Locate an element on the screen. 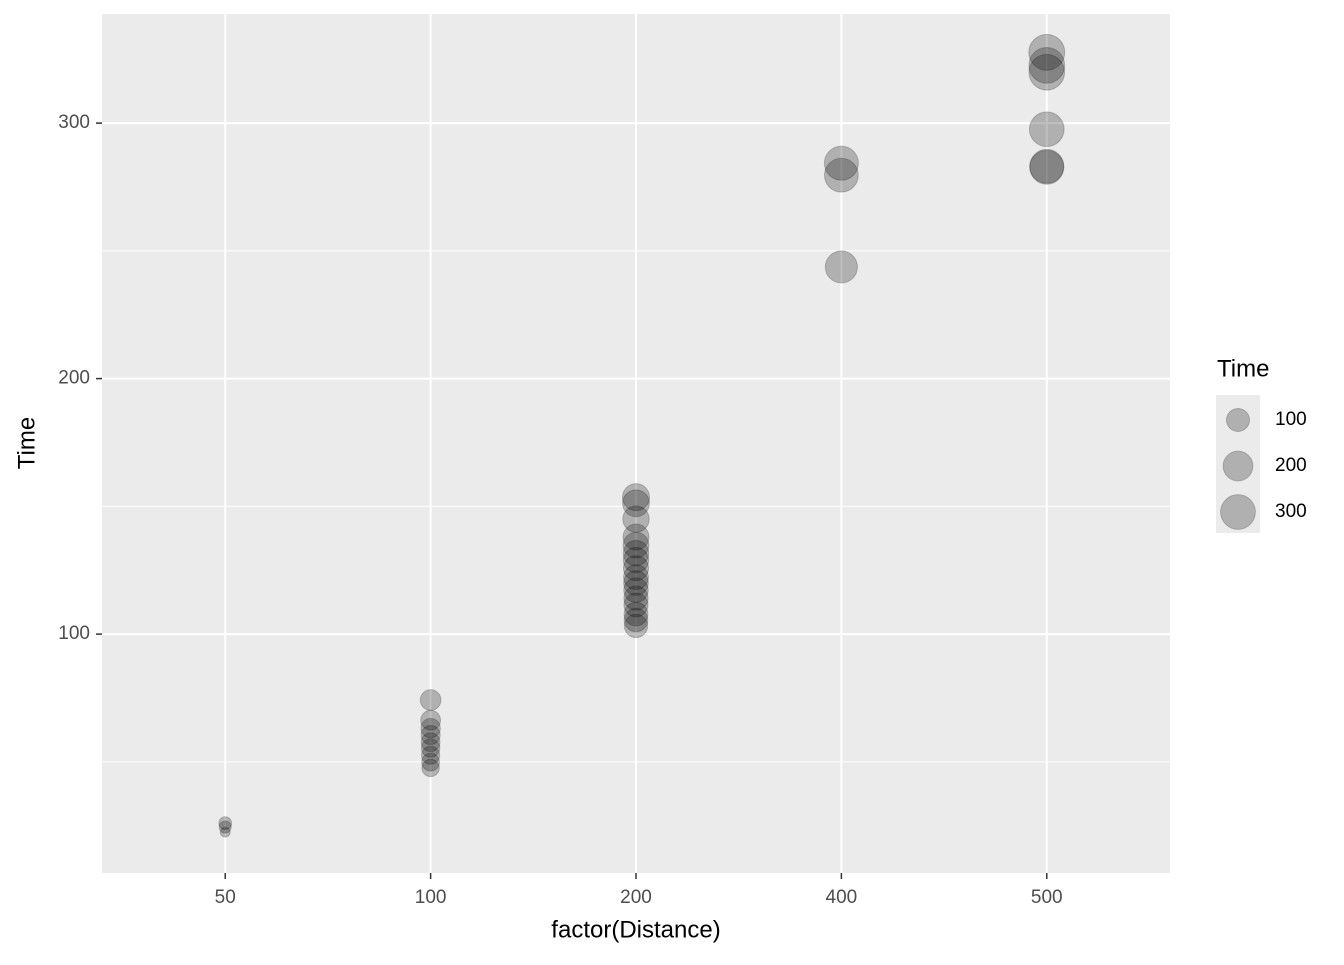  legend-label: 300 is located at coordinates (1291, 511).